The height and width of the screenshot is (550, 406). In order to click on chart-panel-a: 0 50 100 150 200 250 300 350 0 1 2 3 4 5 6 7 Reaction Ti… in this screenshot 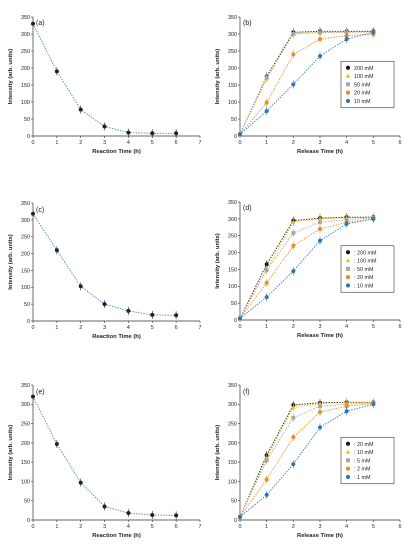, I will do `click(105, 85)`.